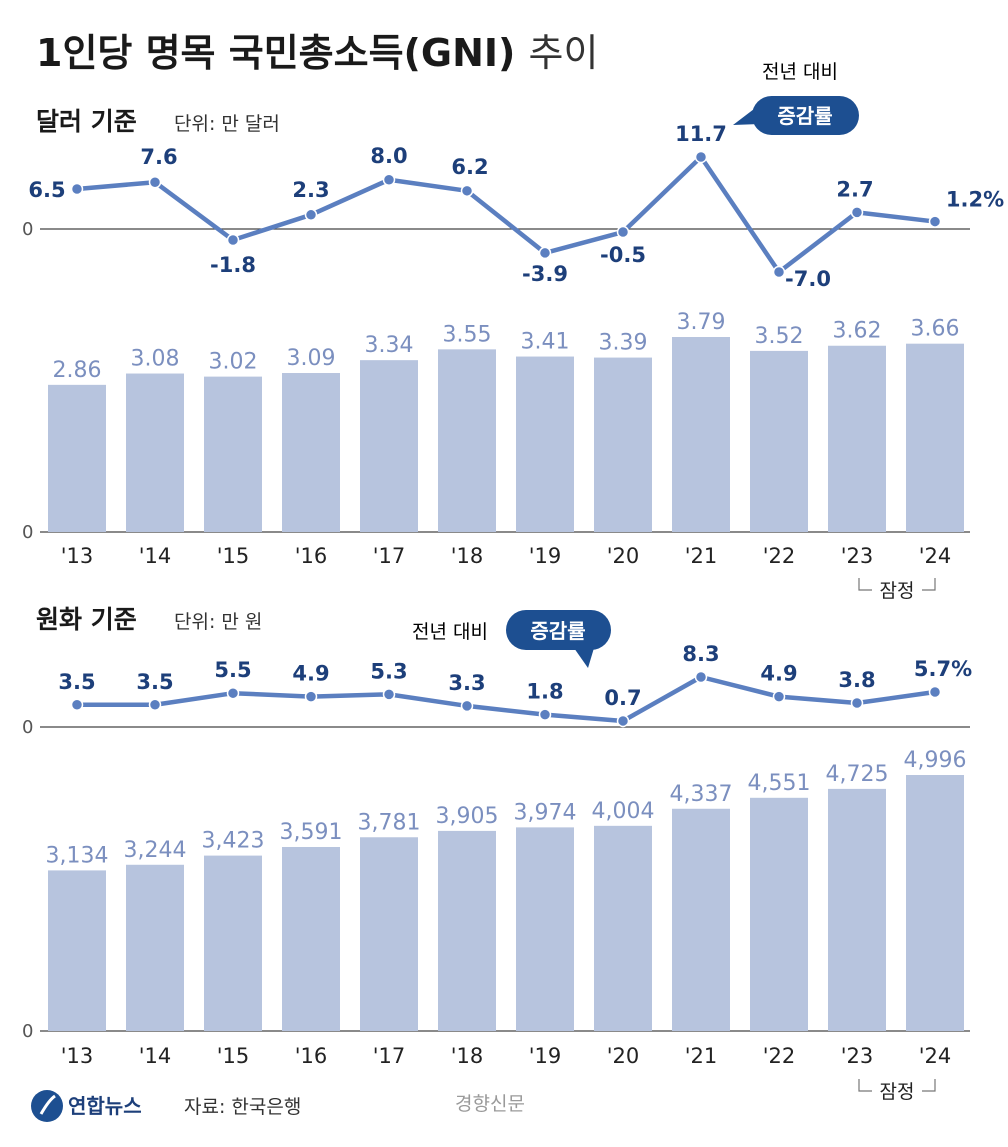  I want to click on bar-value-label: 3.62, so click(857, 331).